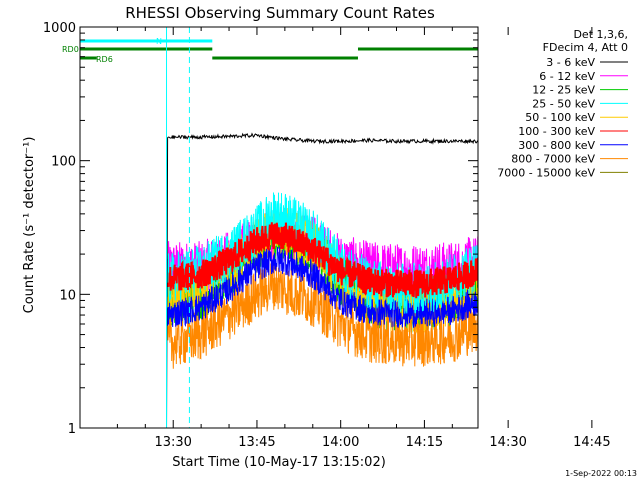 This screenshot has height=480, width=640. Describe the element at coordinates (591, 442) in the screenshot. I see `x-tick-label-5: 14:45` at that location.